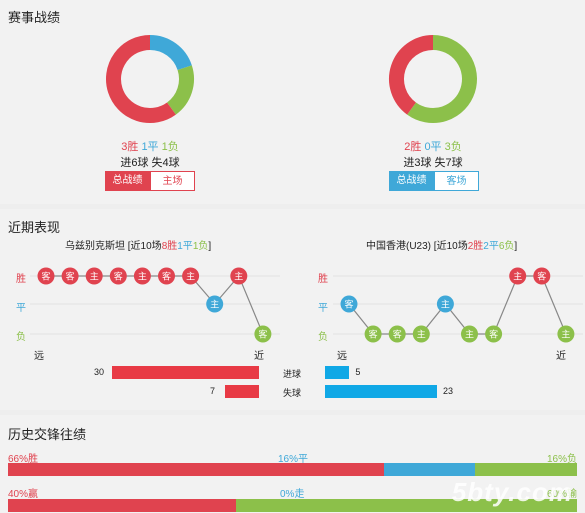  I want to click on left-axis-far: 远, so click(39, 356).